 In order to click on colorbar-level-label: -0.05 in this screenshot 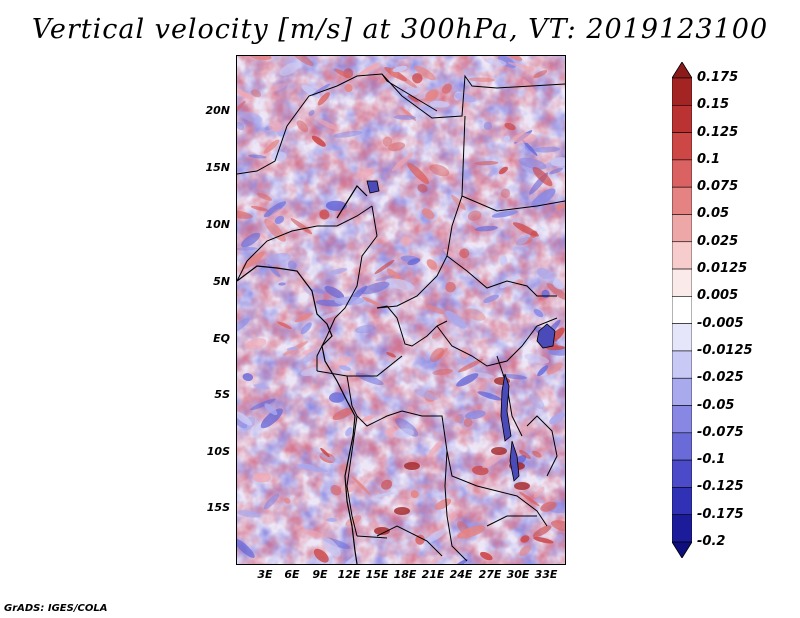, I will do `click(716, 405)`.